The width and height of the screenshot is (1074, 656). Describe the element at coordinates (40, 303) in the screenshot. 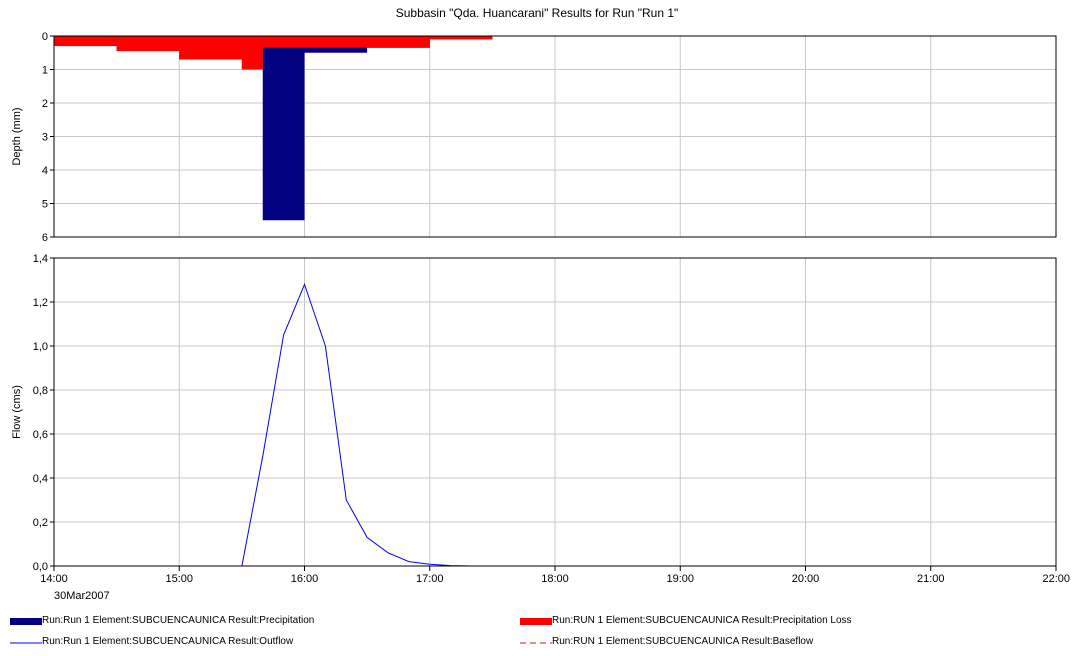

I see `flow-ytick-label: 1,2` at that location.